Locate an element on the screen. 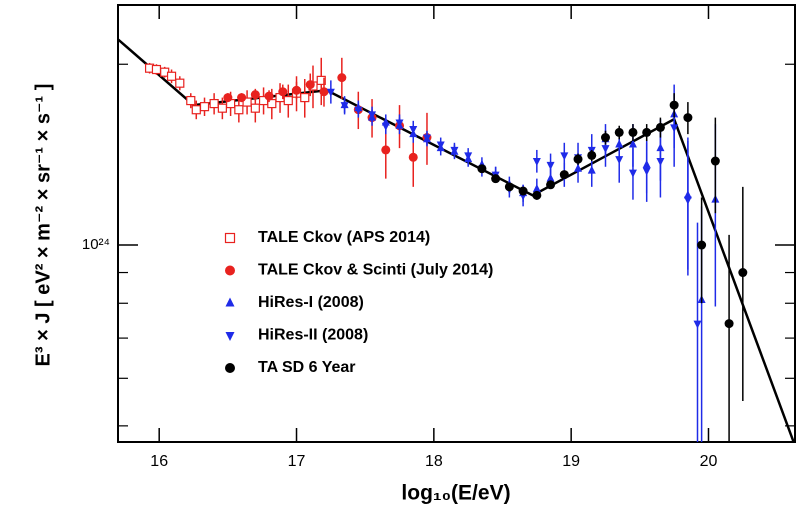 This screenshot has height=519, width=807. x-tick-label: 17 is located at coordinates (297, 461).